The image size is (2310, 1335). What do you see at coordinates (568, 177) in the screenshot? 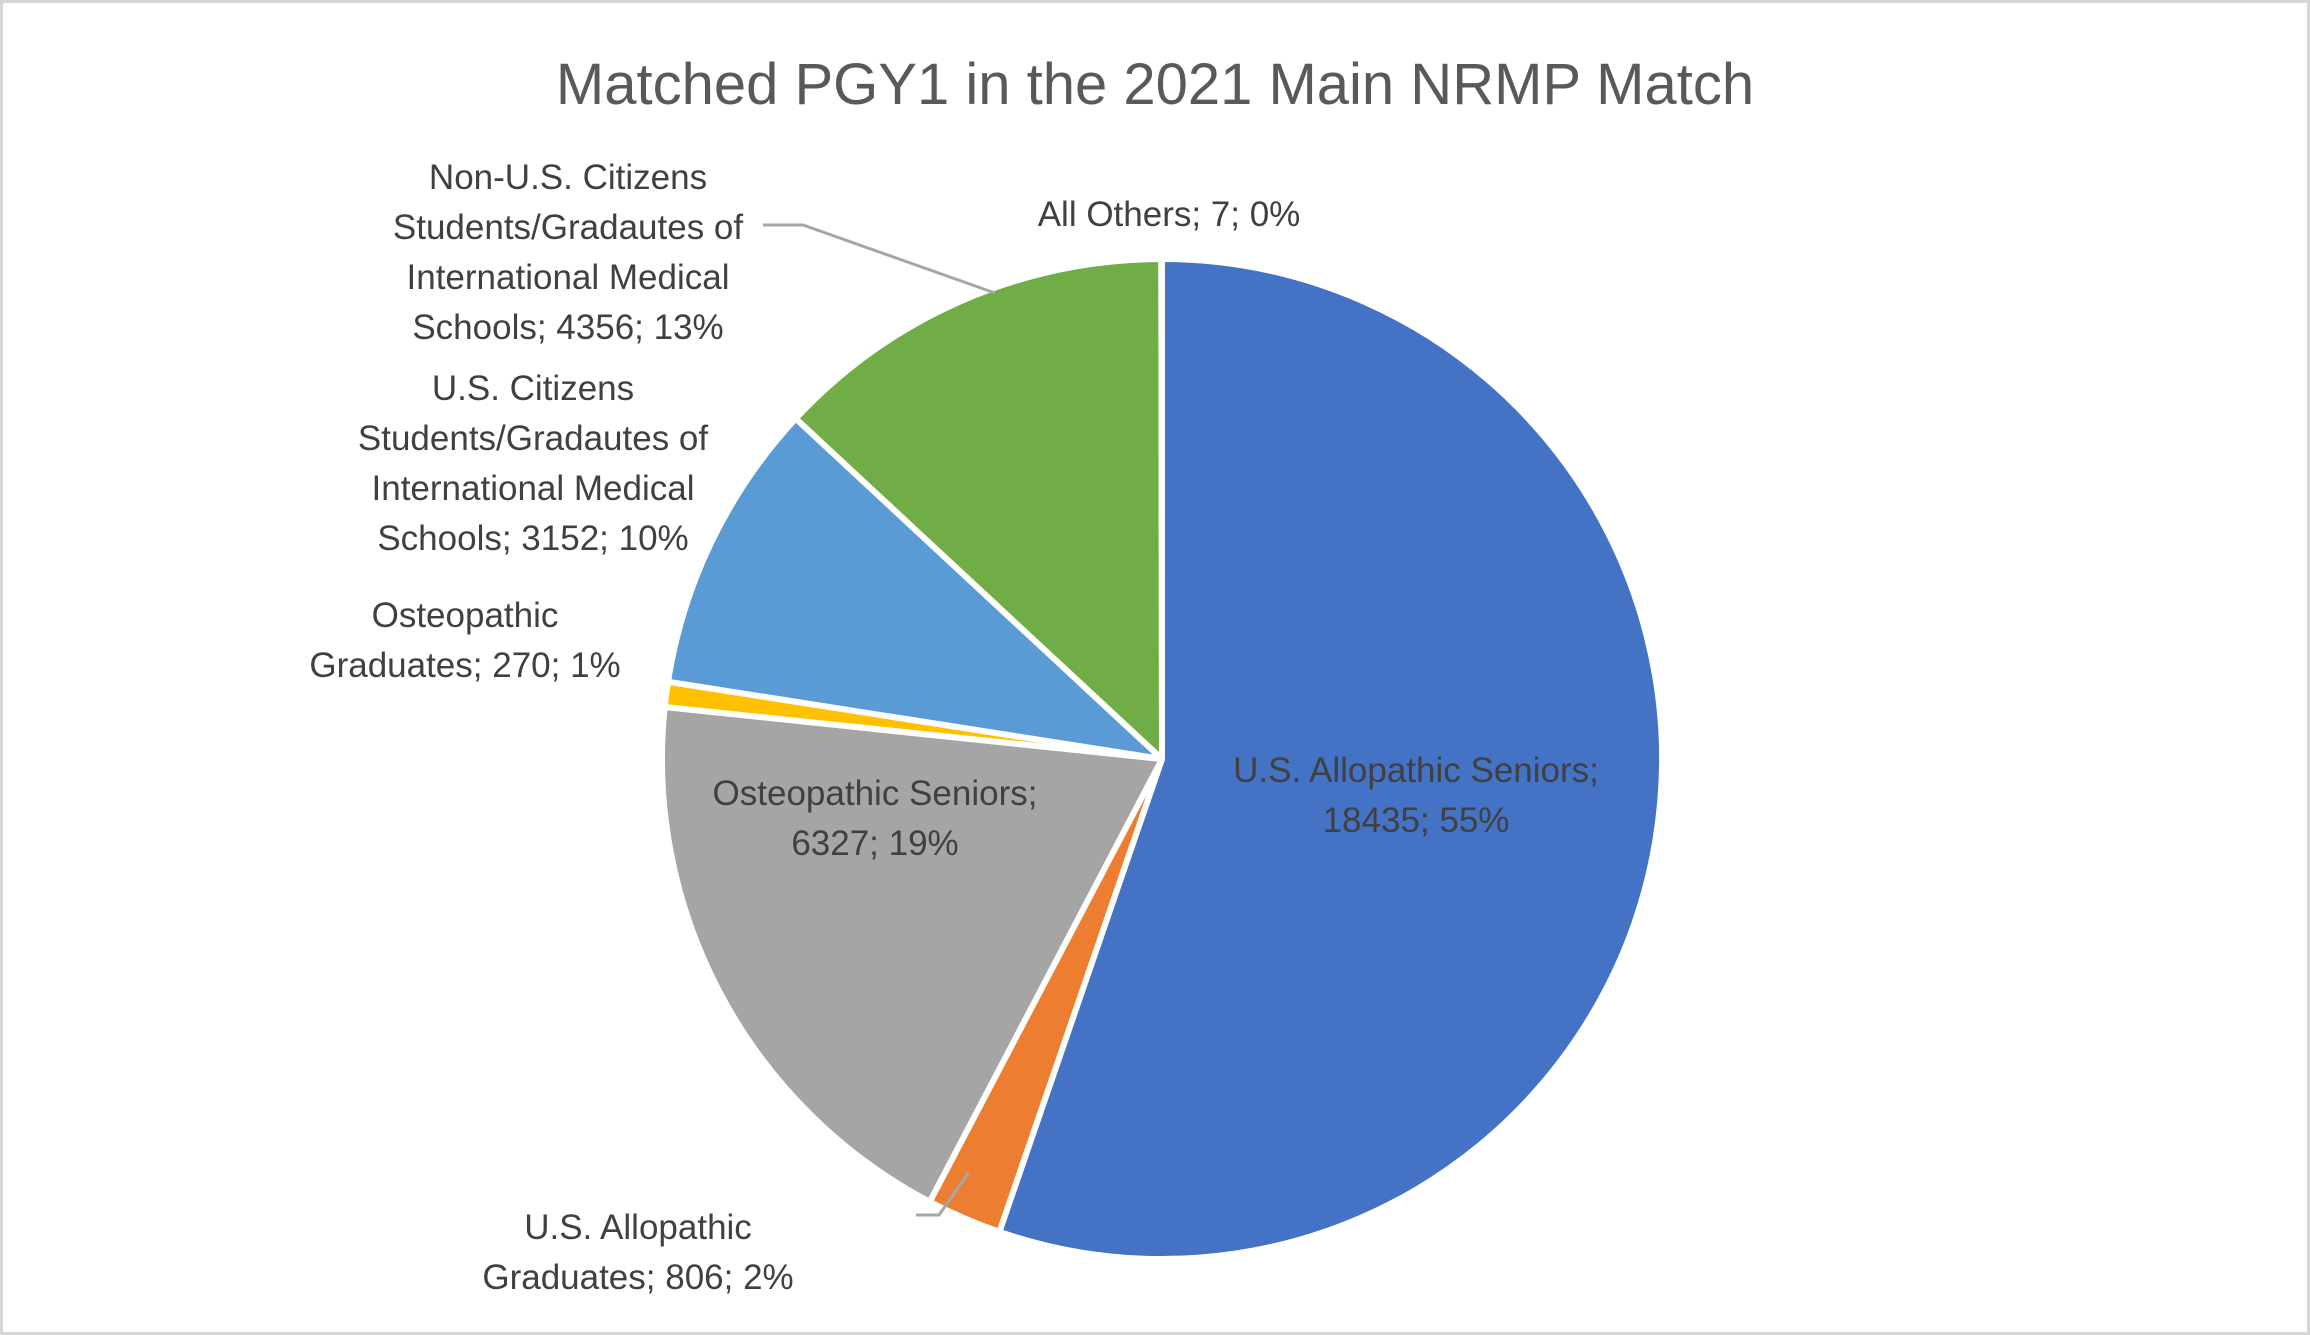
I see `pie-label-line: Non-U.S. Citizens` at bounding box center [568, 177].